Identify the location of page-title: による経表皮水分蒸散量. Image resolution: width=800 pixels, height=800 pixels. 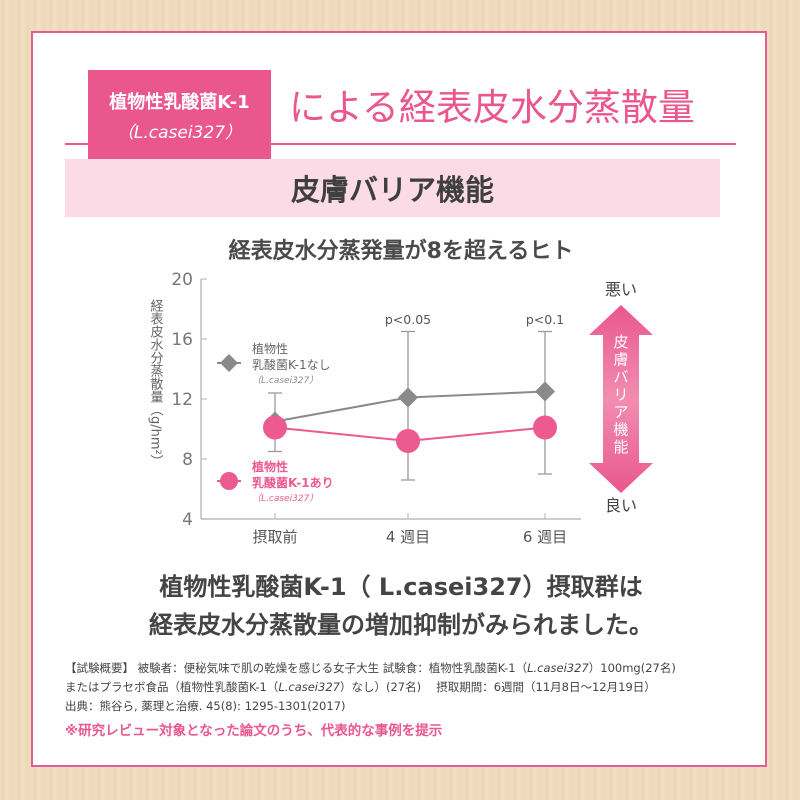
(492, 107).